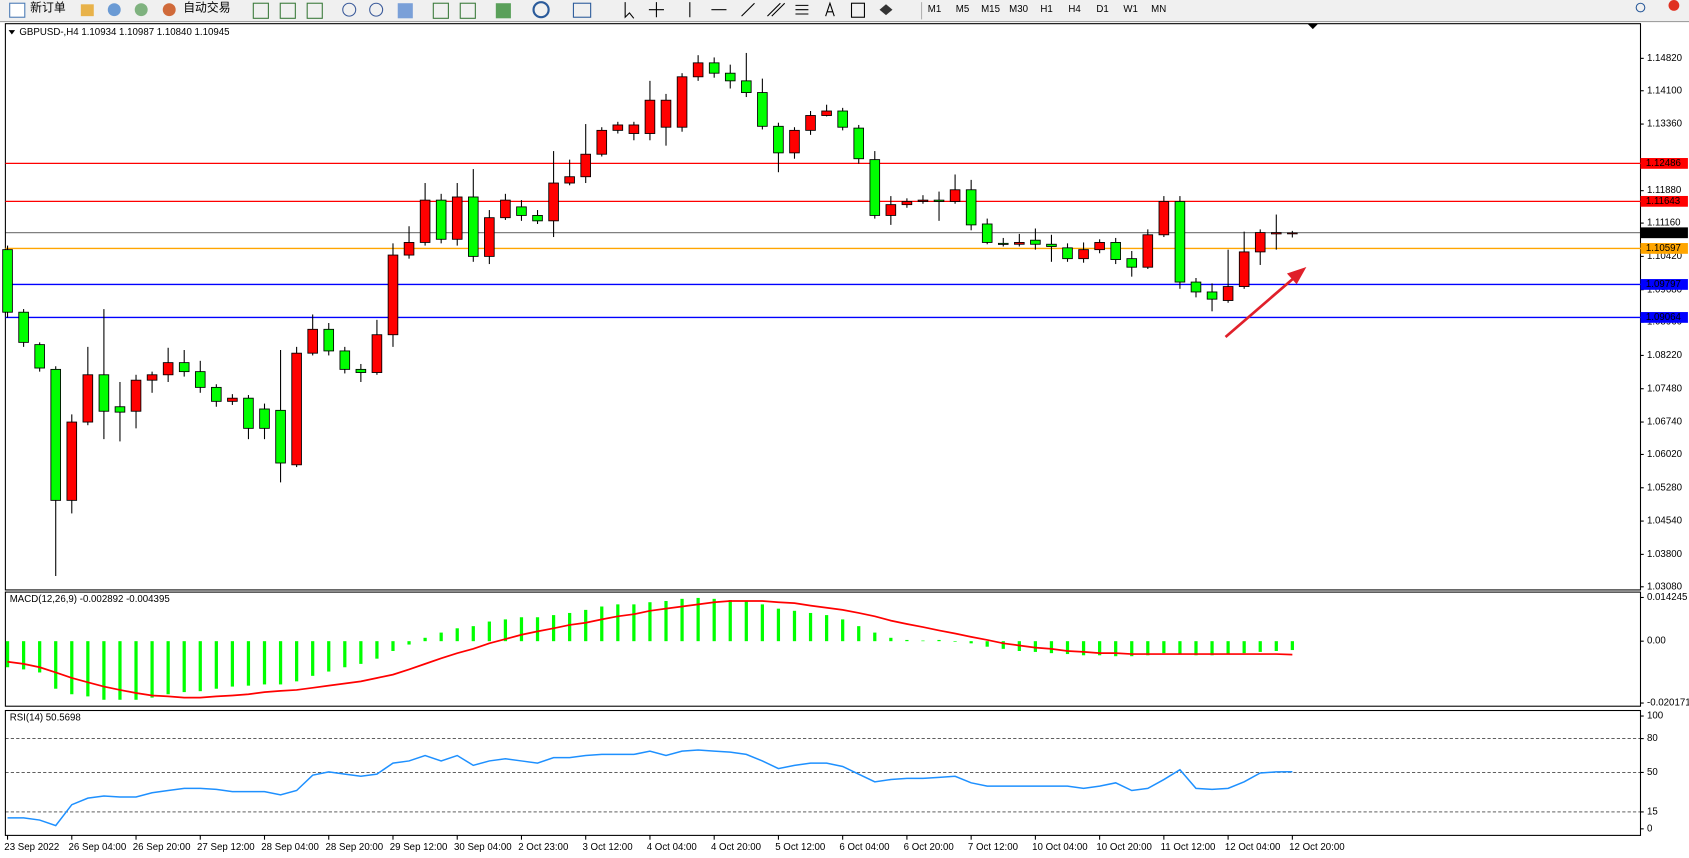 The width and height of the screenshot is (1689, 858). I want to click on y-tick-label: 0.014245, so click(1667, 597).